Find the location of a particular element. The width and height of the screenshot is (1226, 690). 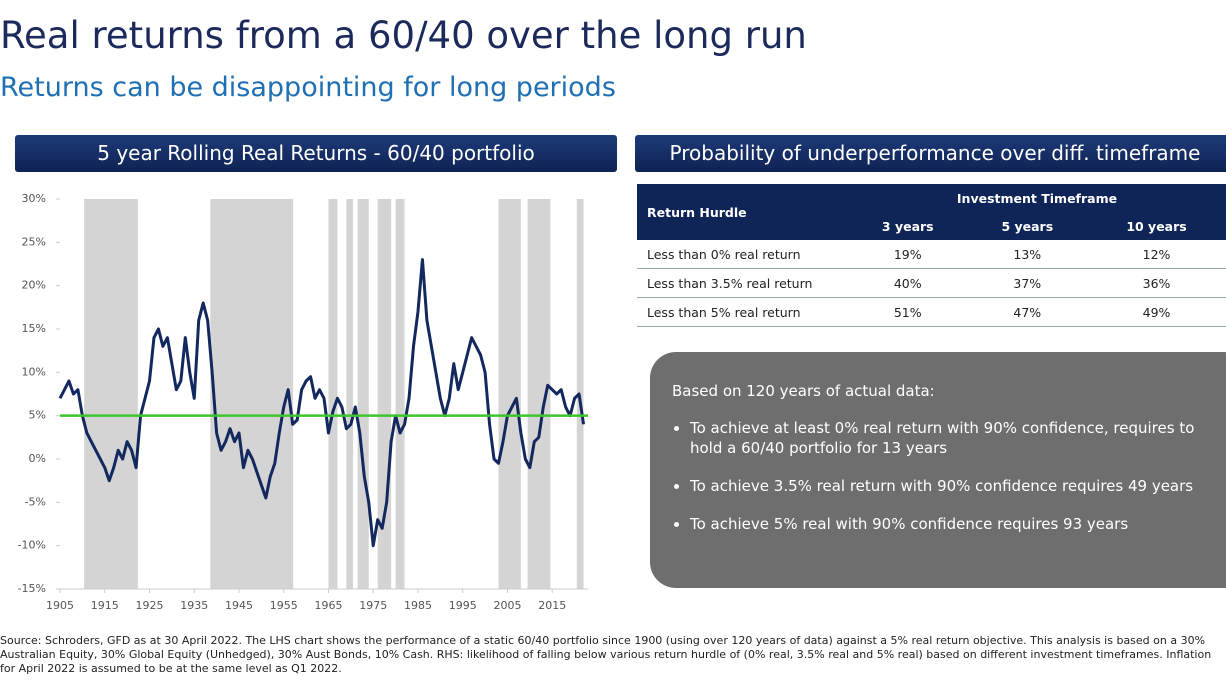

table-cell: 47% is located at coordinates (1027, 312).